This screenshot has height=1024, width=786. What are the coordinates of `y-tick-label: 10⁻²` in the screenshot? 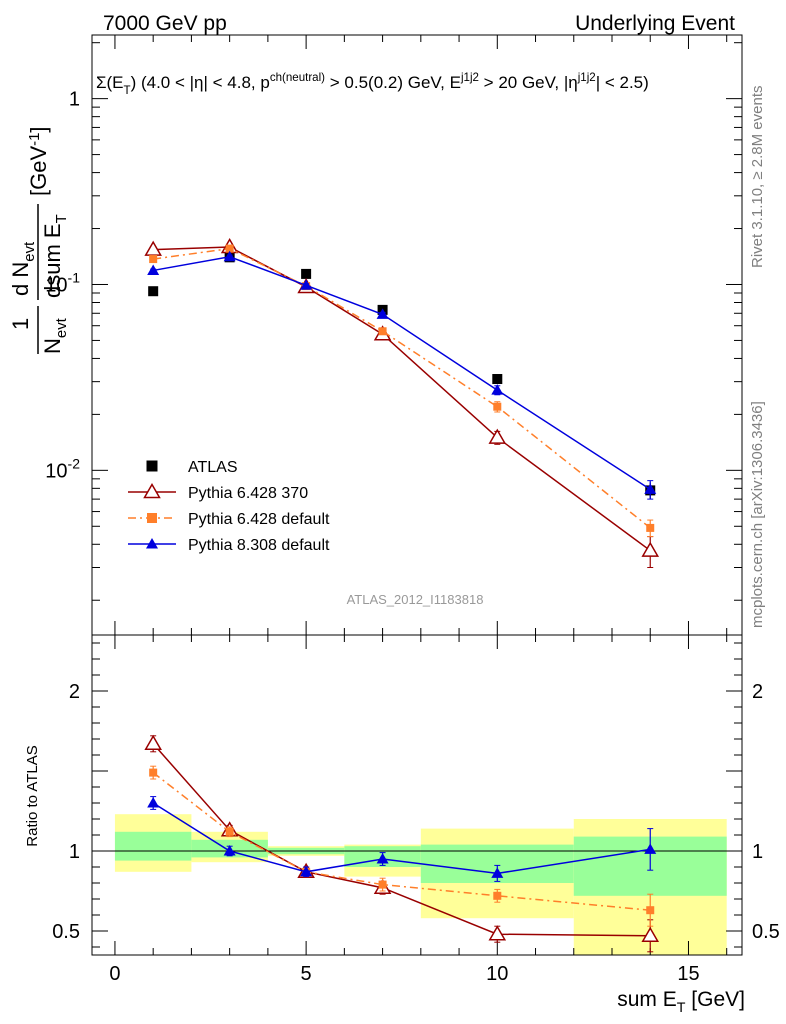 It's located at (62, 468).